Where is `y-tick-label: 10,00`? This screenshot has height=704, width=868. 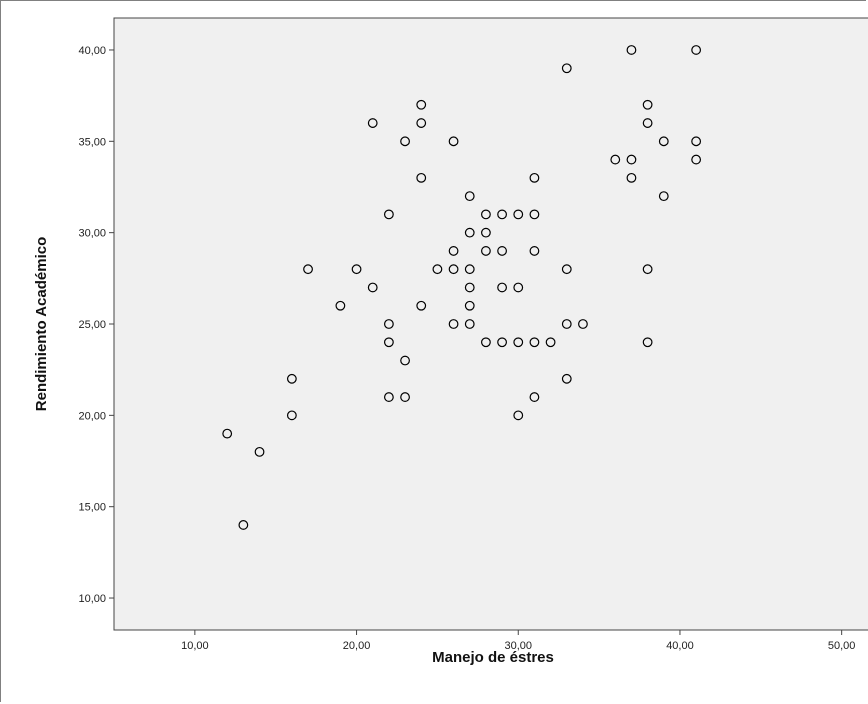 y-tick-label: 10,00 is located at coordinates (92, 599).